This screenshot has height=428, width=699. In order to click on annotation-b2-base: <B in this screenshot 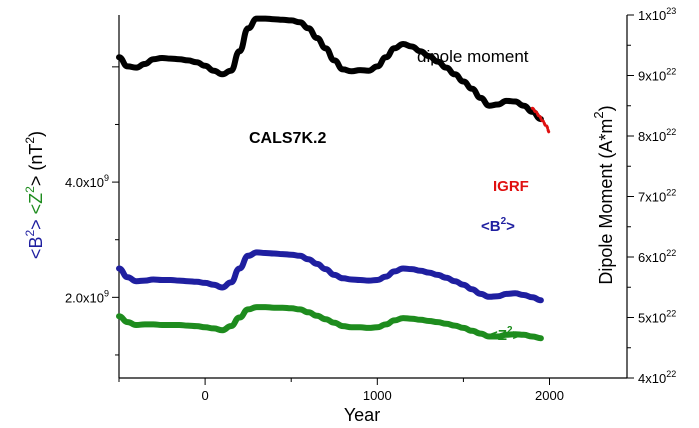, I will do `click(491, 226)`.